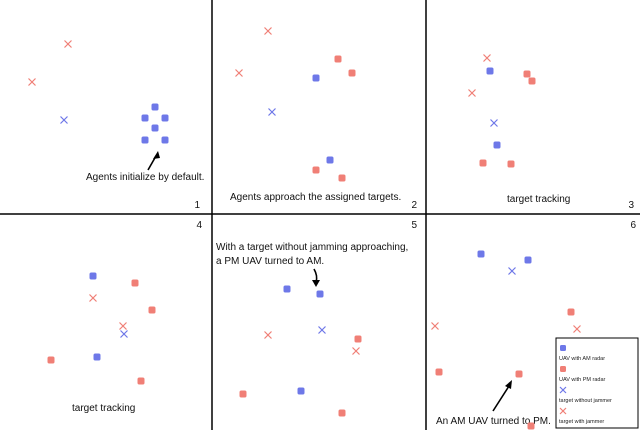 The width and height of the screenshot is (640, 430). What do you see at coordinates (494, 123) in the screenshot?
I see `panel-3-target-without-jammer-marker` at bounding box center [494, 123].